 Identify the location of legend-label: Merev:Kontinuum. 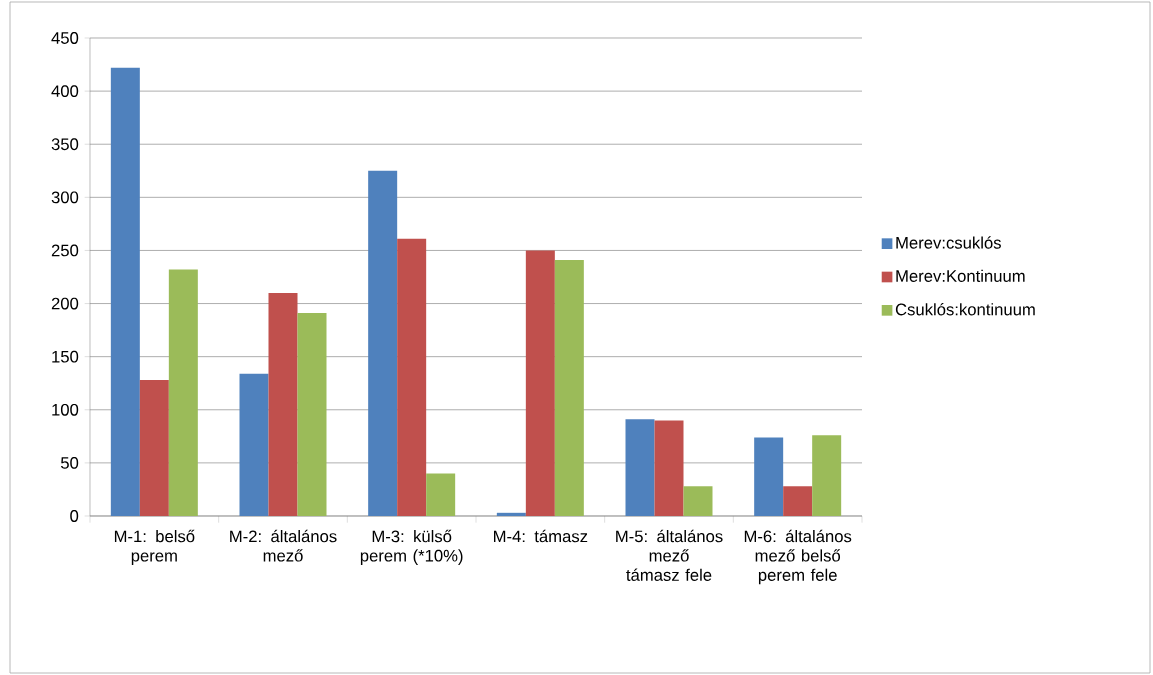
(960, 275).